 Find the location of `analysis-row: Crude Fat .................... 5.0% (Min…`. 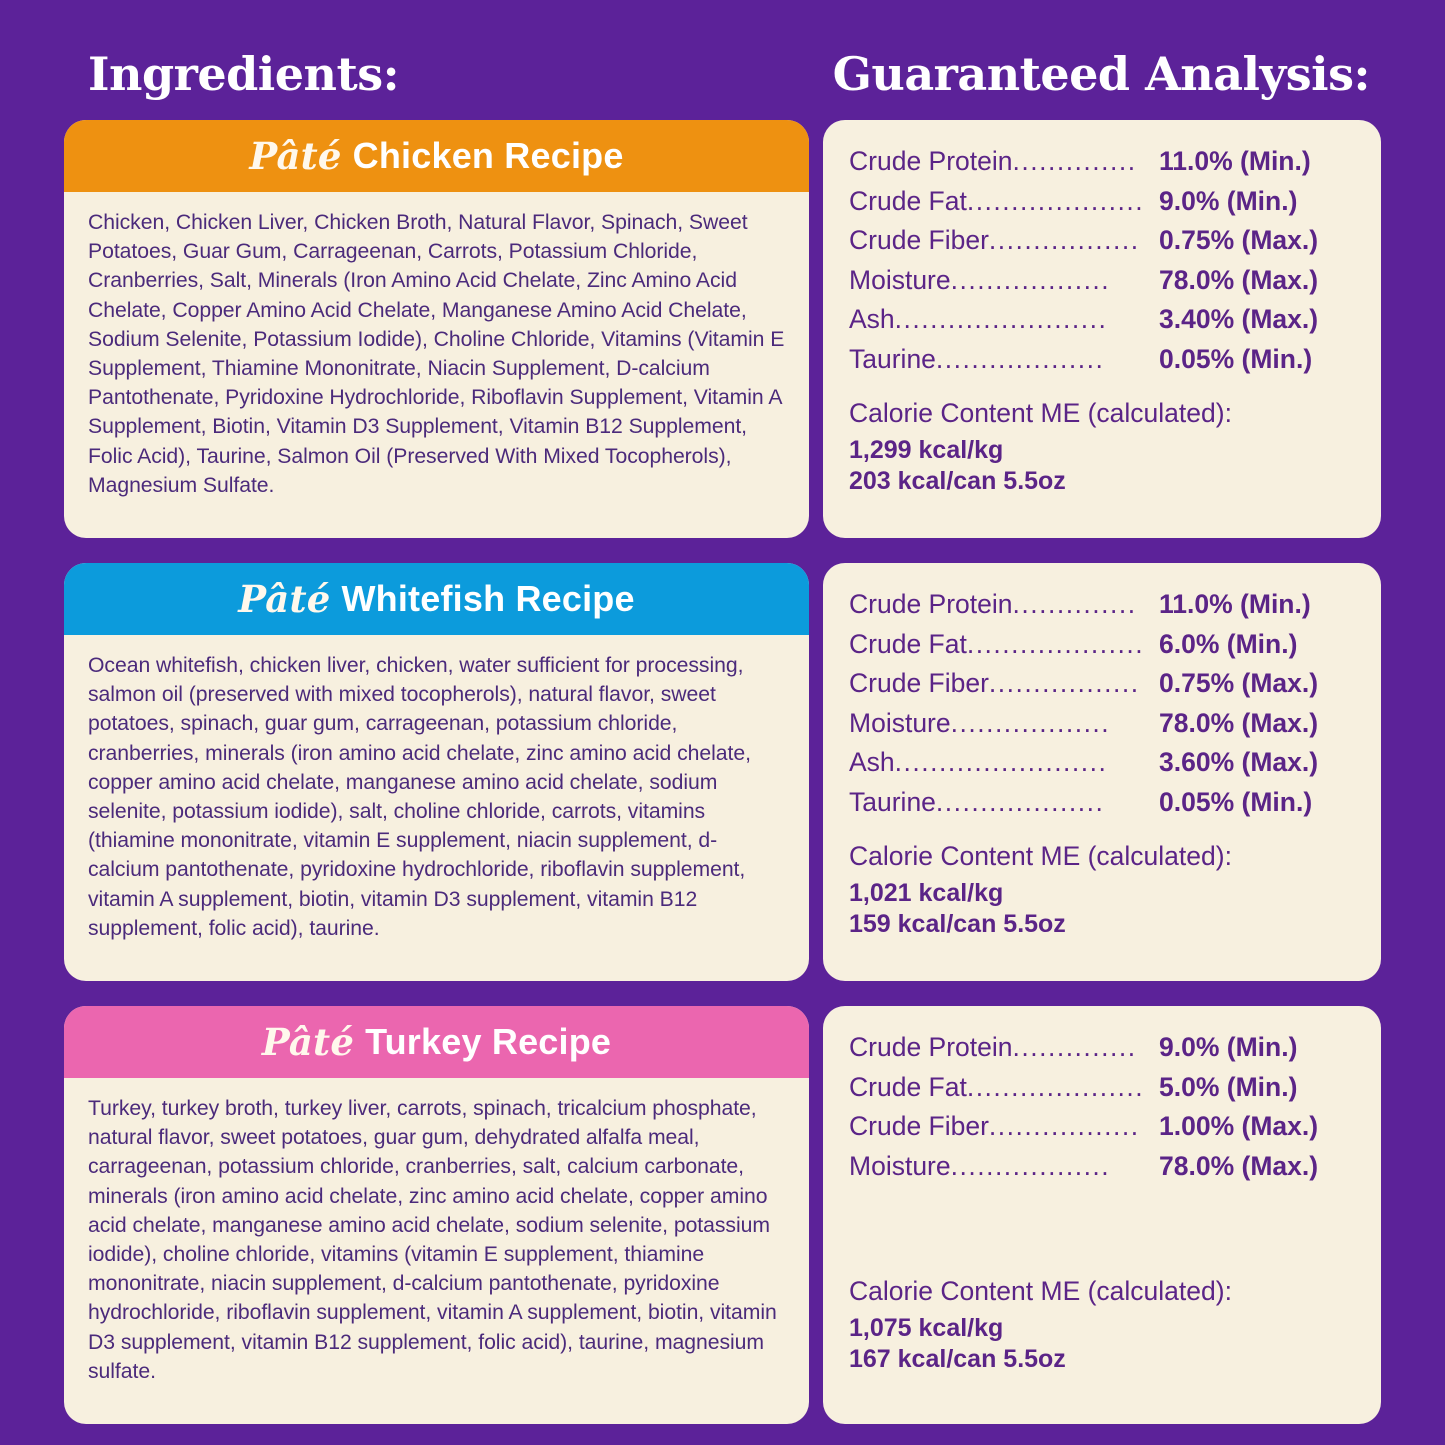

analysis-row: Crude Fat .................... 5.0% (Min… is located at coordinates (1102, 1088).